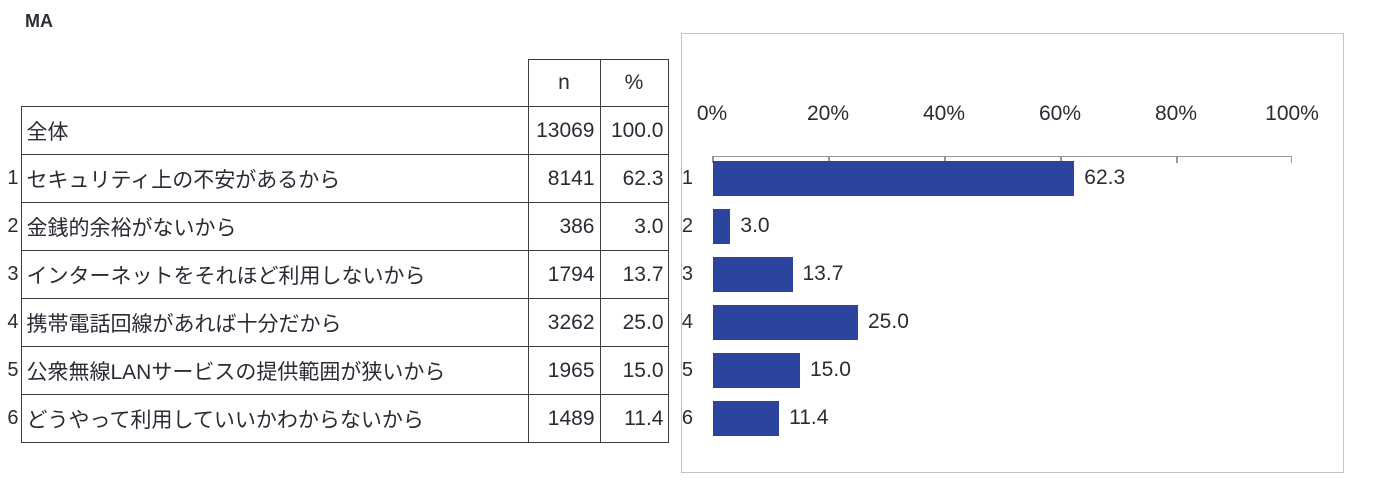  What do you see at coordinates (809, 417) in the screenshot?
I see `data-label: 11.4` at bounding box center [809, 417].